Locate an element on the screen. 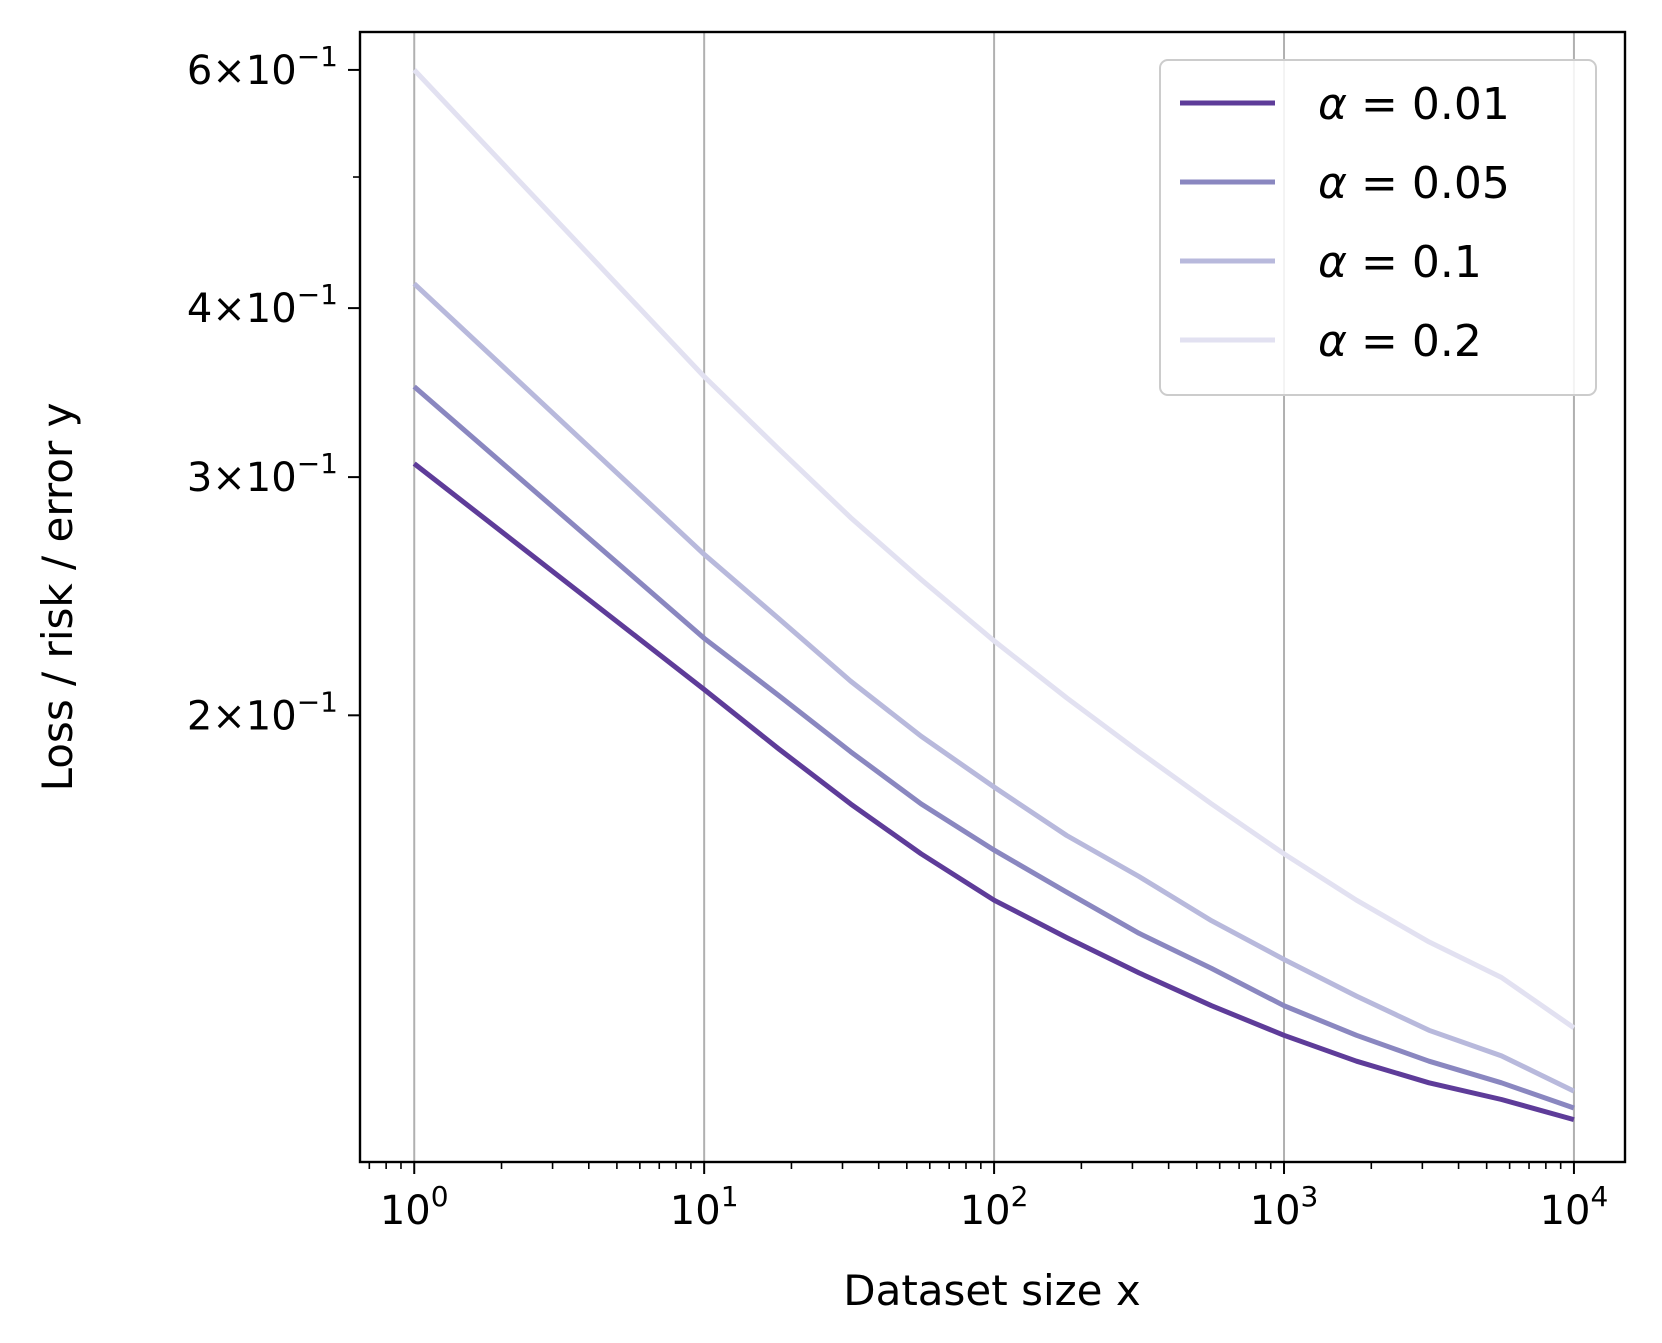 This screenshot has height=1343, width=1662. x-axis-label: Dataset size x is located at coordinates (991, 1290).